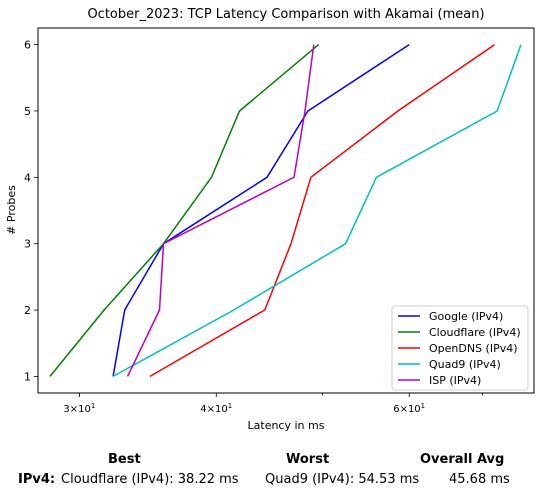 The image size is (541, 494). I want to click on summary-best-value: Cloudflare (IPv4): 38.22 ms, so click(150, 479).